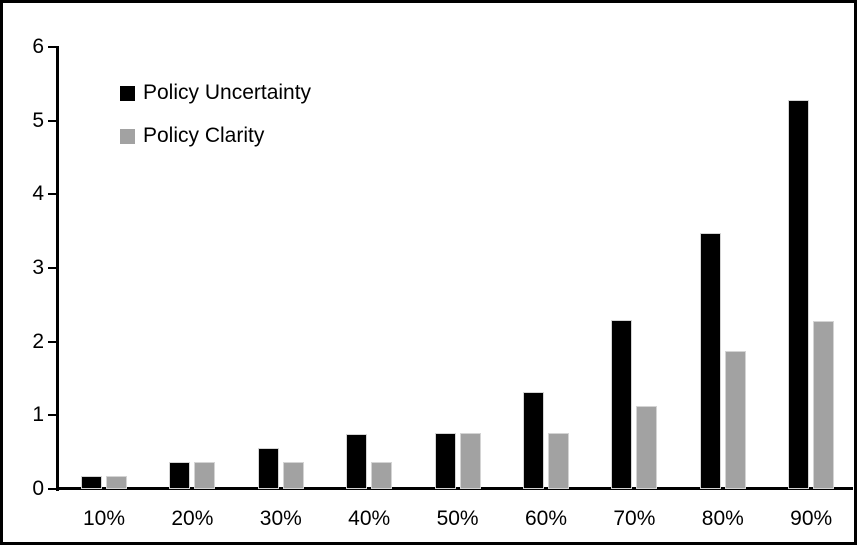  Describe the element at coordinates (38, 194) in the screenshot. I see `y-tick-label: 4` at that location.